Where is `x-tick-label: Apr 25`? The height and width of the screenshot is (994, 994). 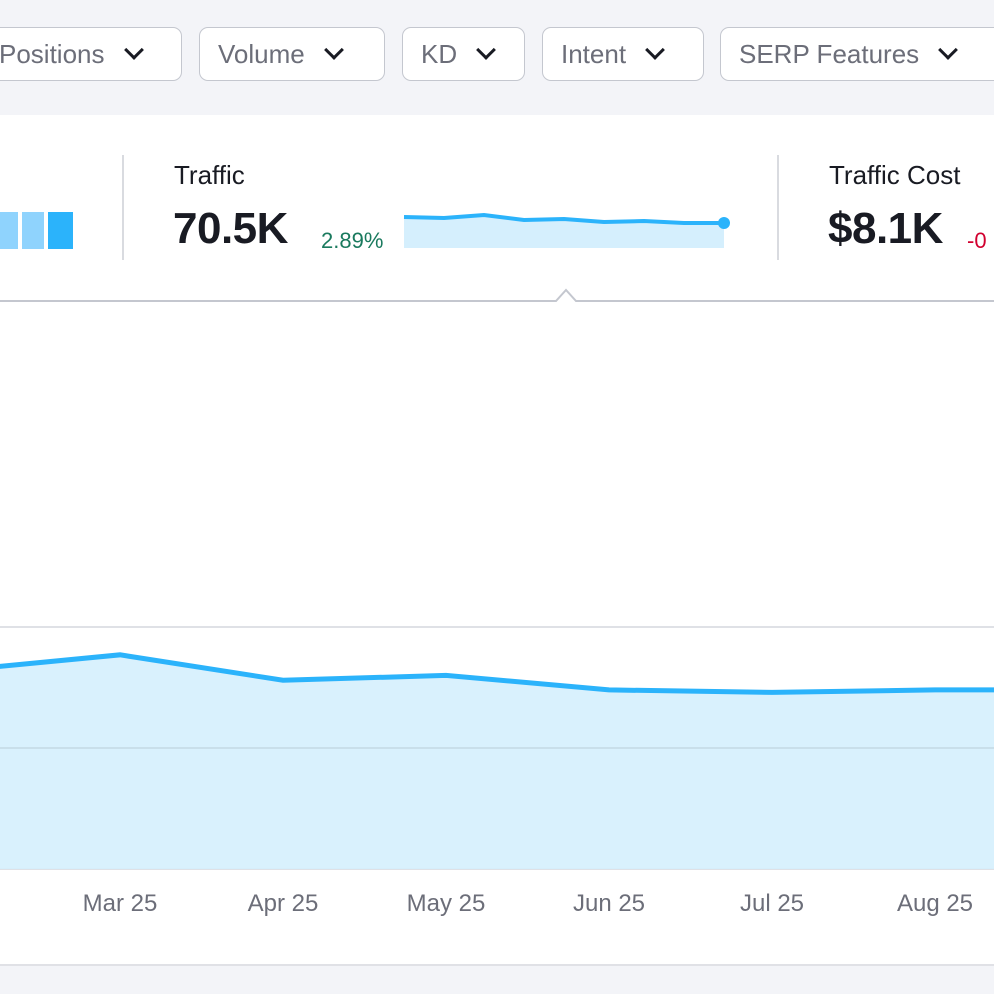 x-tick-label: Apr 25 is located at coordinates (283, 903).